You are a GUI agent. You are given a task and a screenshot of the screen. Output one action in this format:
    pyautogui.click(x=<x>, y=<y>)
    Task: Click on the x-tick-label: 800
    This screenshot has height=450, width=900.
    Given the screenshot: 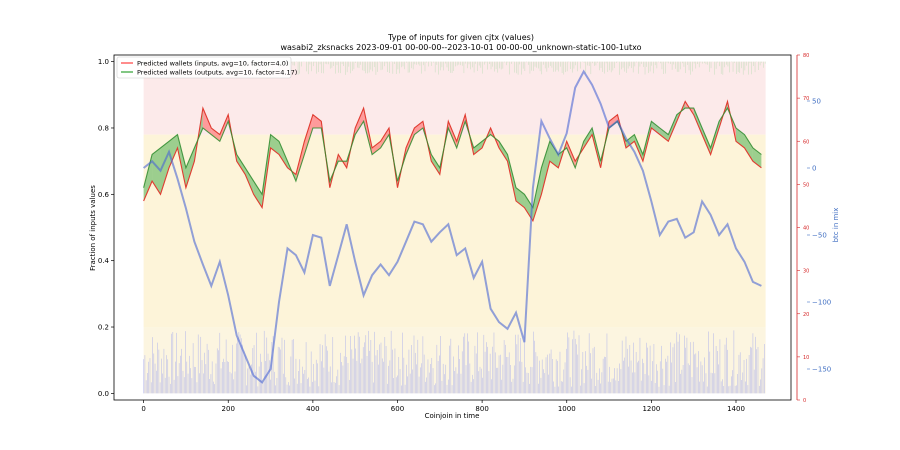 What is the action you would take?
    pyautogui.click(x=481, y=409)
    